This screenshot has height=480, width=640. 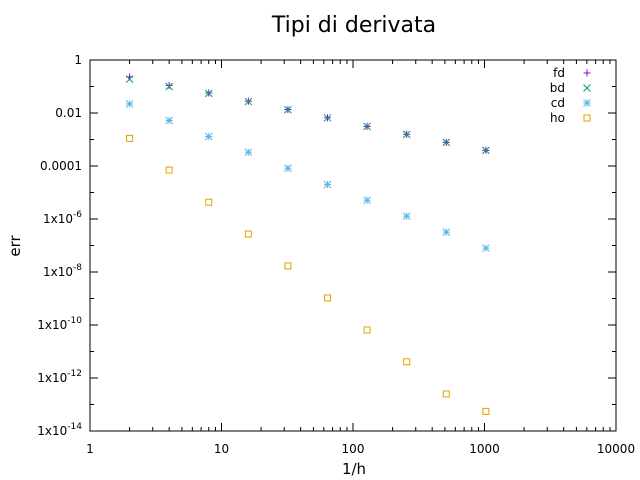 What do you see at coordinates (587, 103) in the screenshot?
I see `legend-marker-cd` at bounding box center [587, 103].